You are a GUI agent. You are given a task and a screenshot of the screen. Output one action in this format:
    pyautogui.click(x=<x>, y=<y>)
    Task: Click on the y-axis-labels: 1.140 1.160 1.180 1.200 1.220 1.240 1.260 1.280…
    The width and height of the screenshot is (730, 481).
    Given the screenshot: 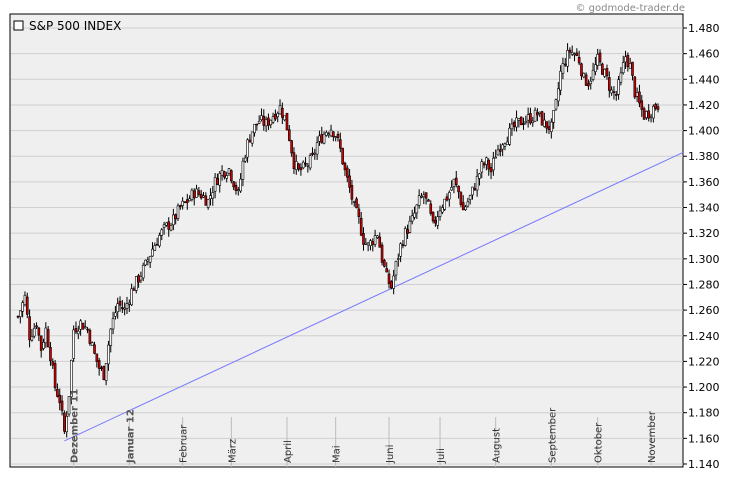 What is the action you would take?
    pyautogui.click(x=701, y=246)
    